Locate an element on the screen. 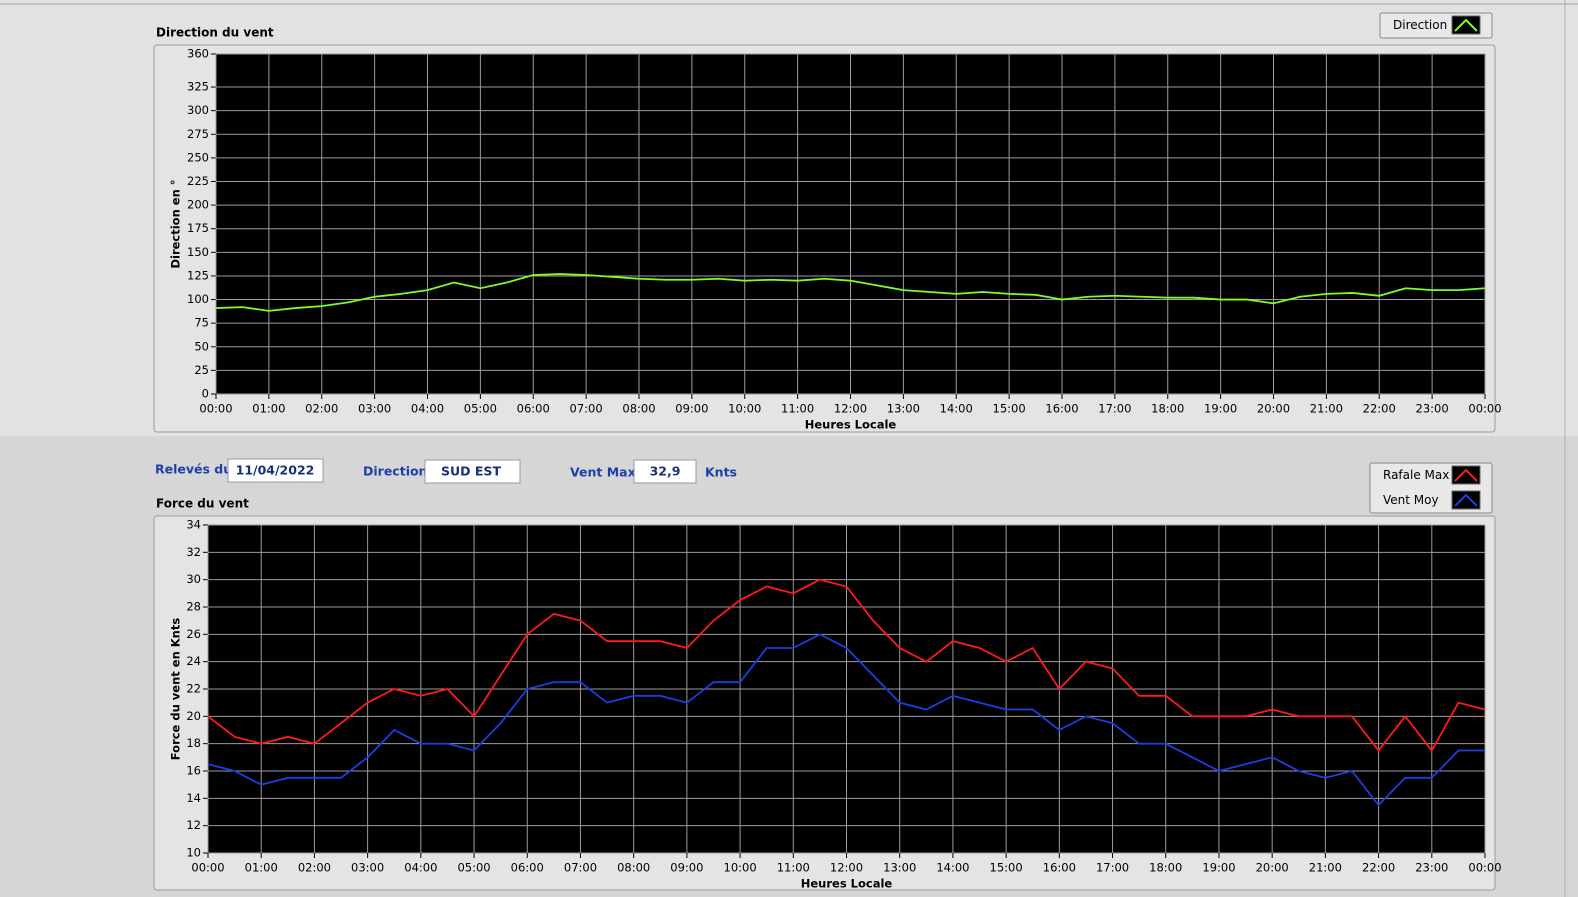  y-axis-label: Direction en ° is located at coordinates (176, 223).